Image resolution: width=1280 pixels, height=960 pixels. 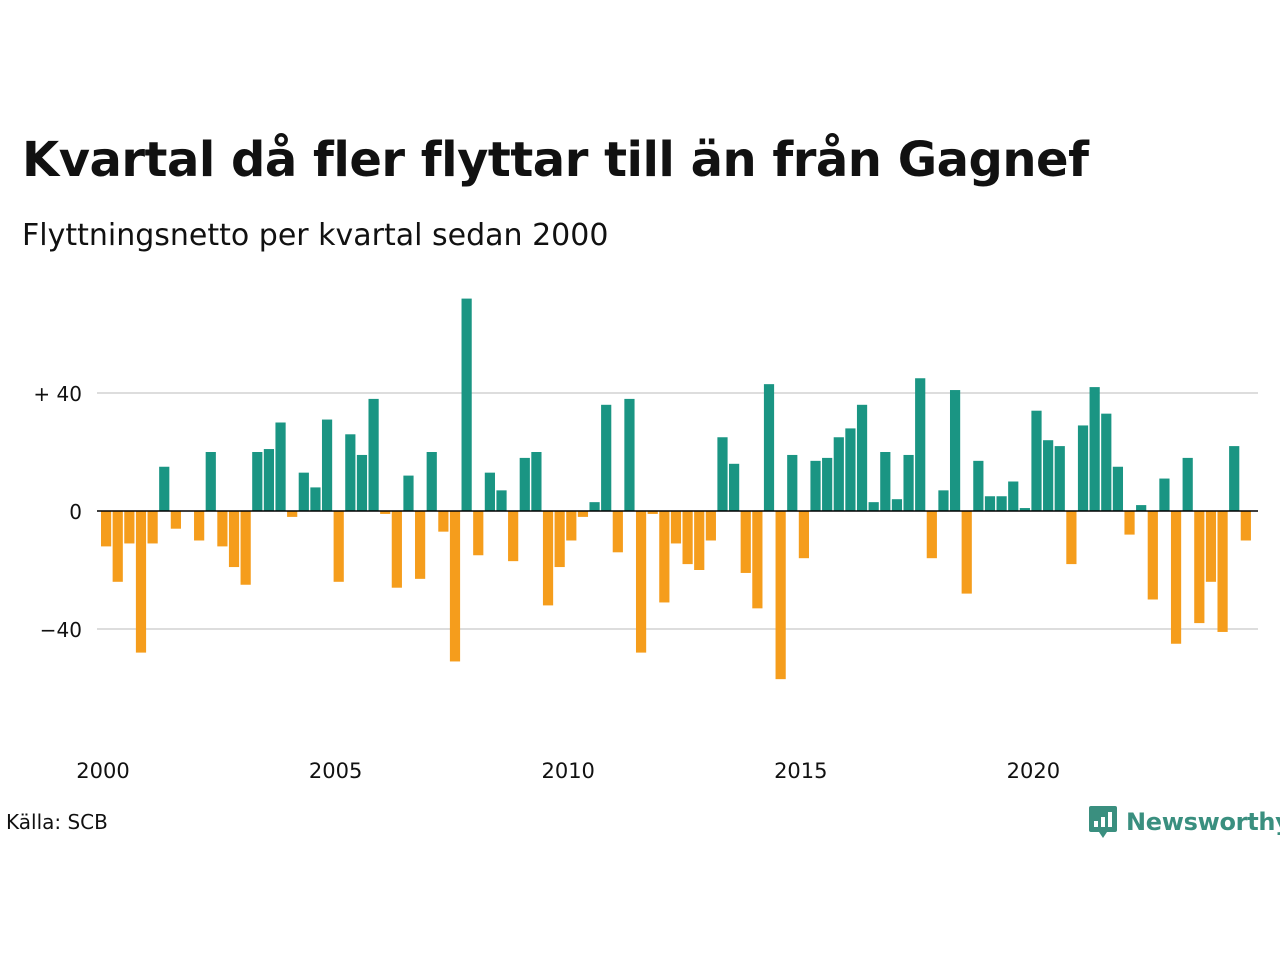 I want to click on x-tick-label: 2010, so click(x=567, y=771).